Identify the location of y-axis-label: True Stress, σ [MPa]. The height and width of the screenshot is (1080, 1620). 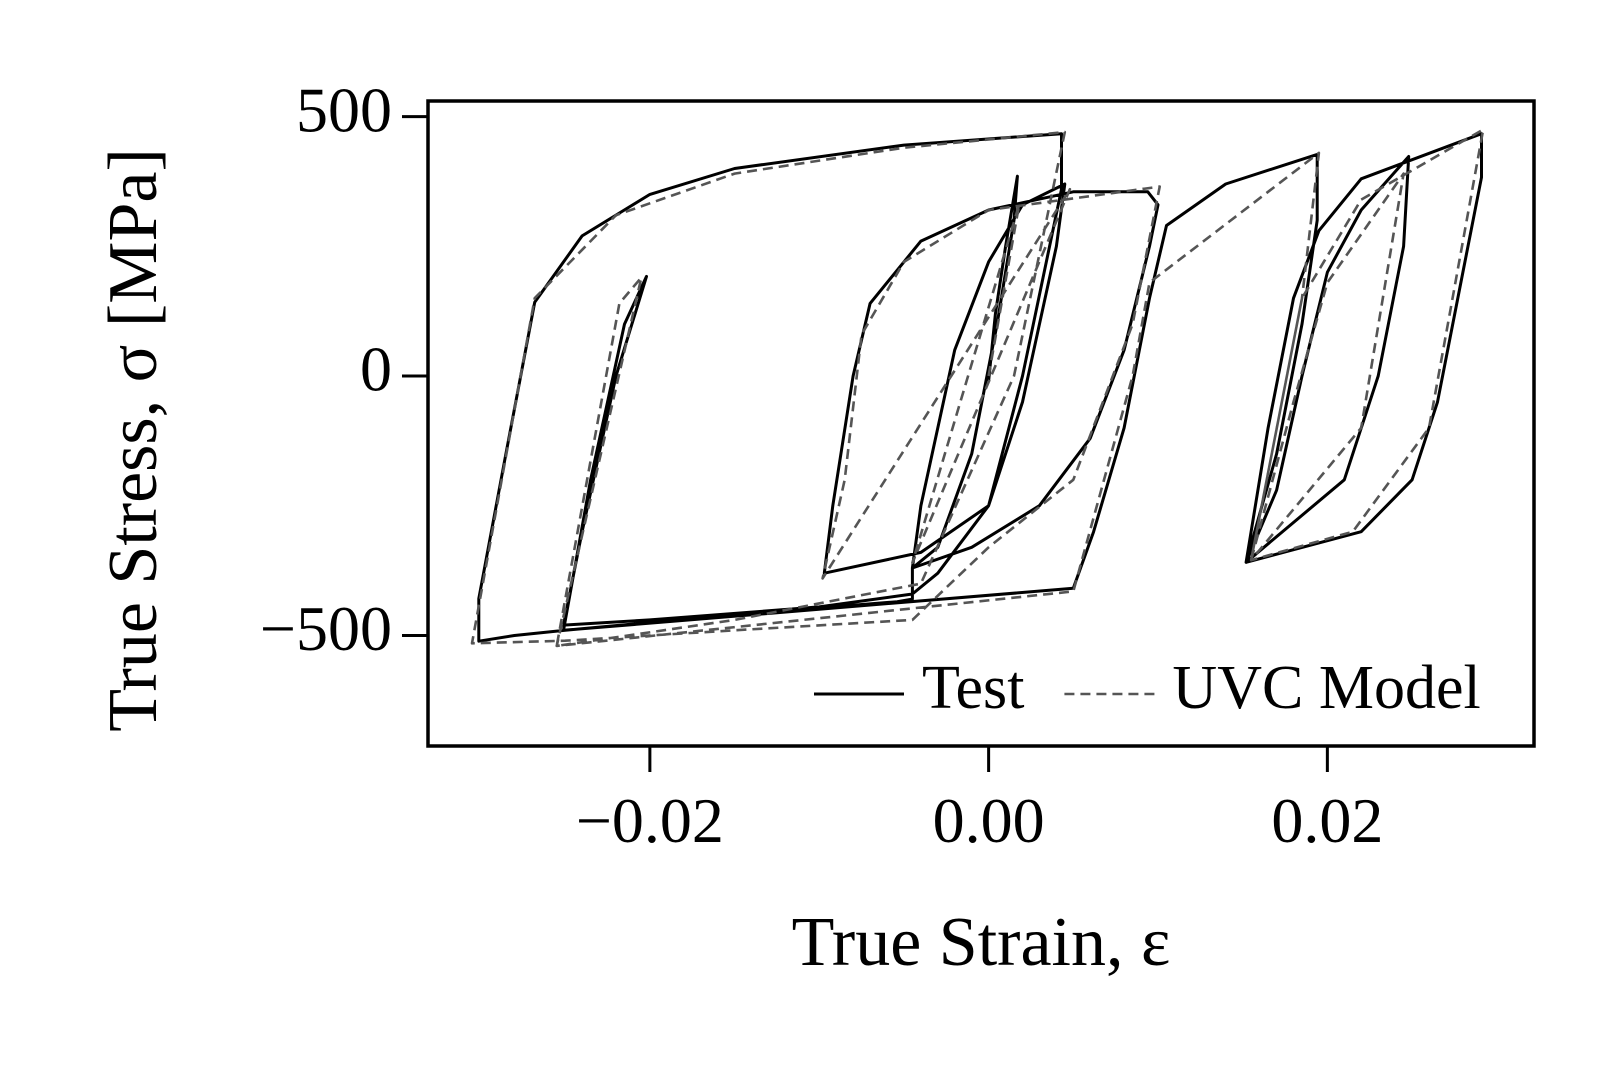
(133, 440).